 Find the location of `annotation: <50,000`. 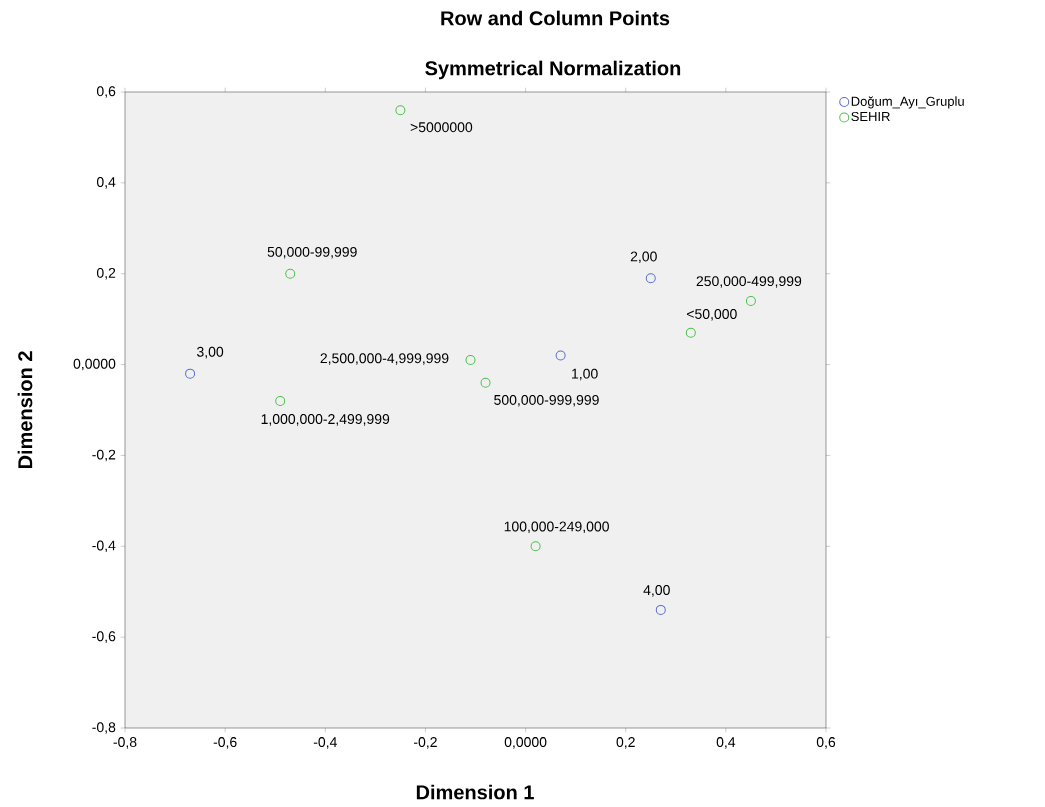

annotation: <50,000 is located at coordinates (712, 314).